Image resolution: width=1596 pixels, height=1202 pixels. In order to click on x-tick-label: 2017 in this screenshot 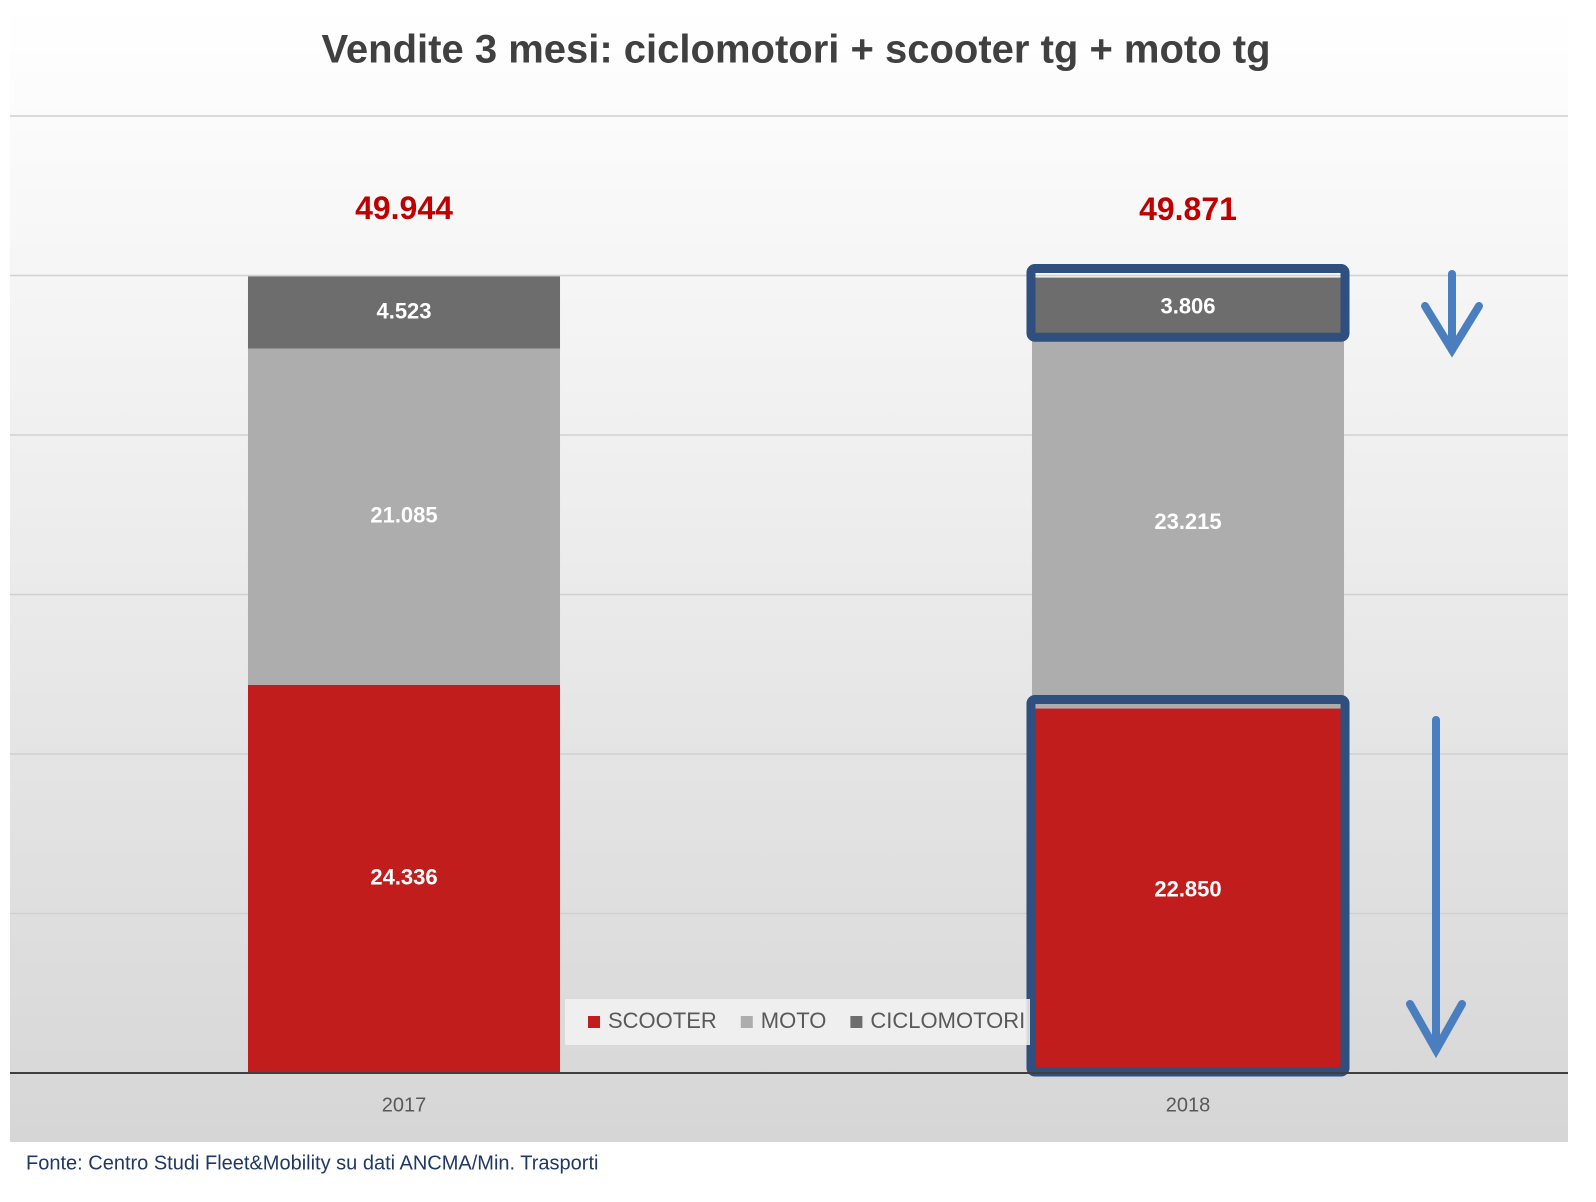, I will do `click(404, 1105)`.